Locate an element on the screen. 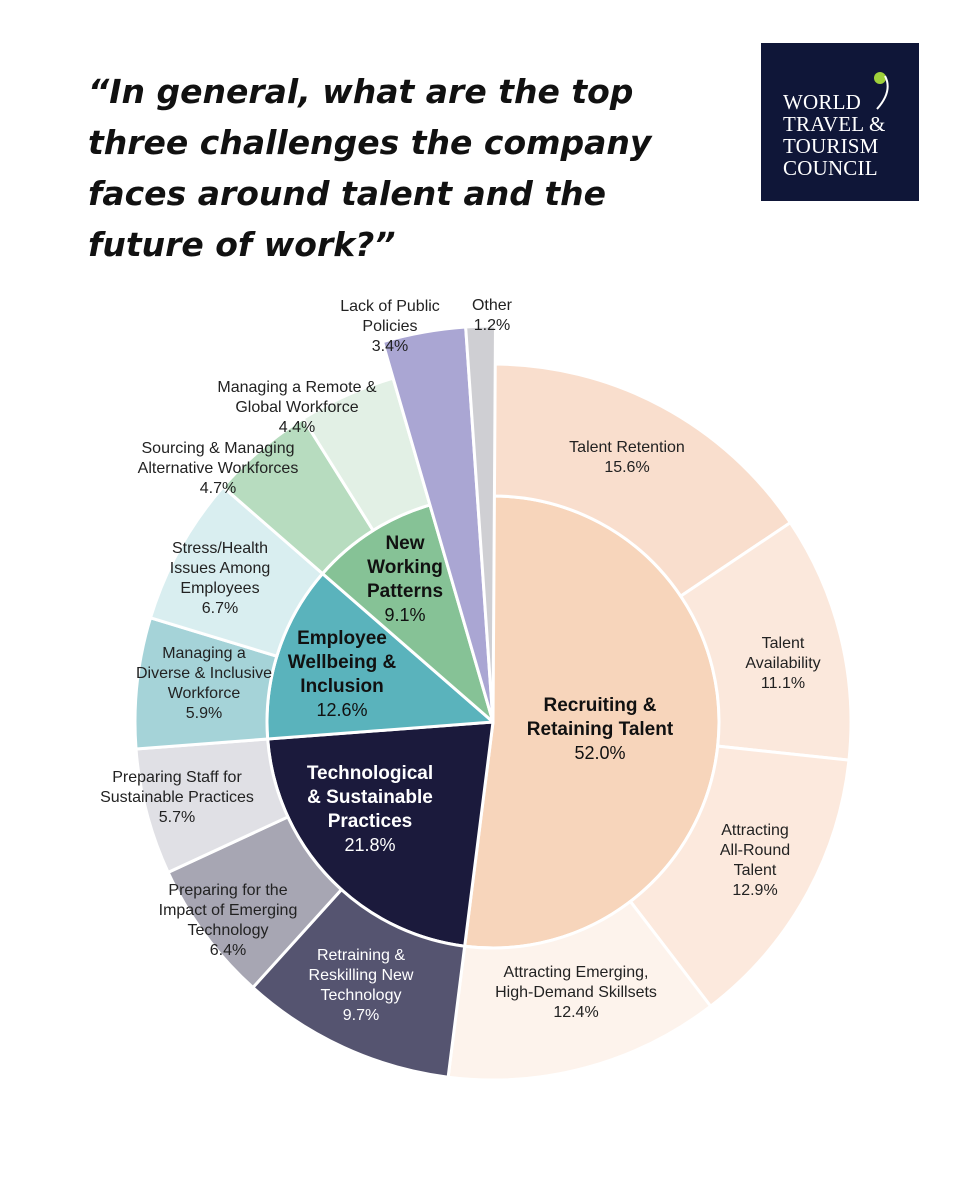  outer-label-talent-retention-line: Talent Retention is located at coordinates (627, 447).